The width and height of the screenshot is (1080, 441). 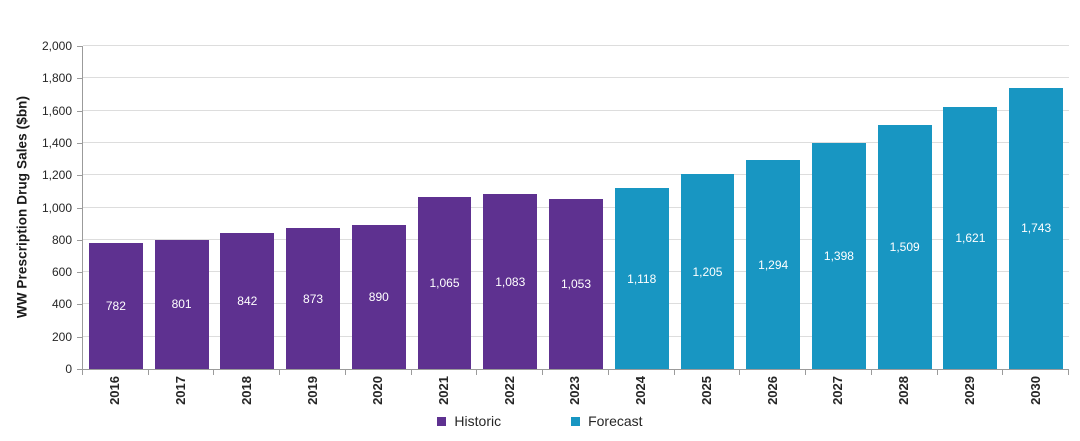 I want to click on x-axis-label-text: 2023, so click(x=575, y=390).